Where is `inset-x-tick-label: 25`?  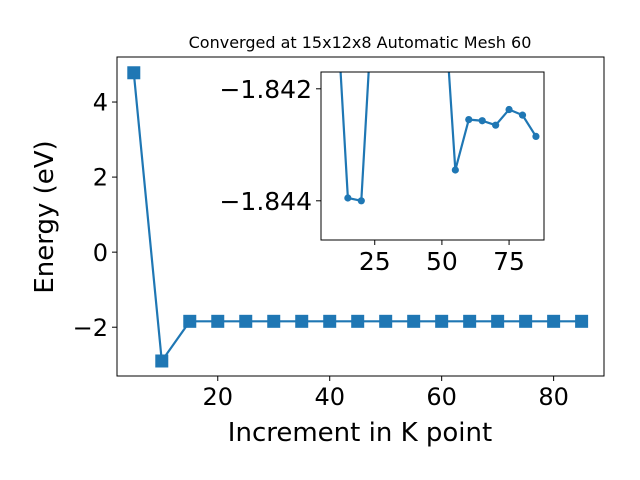 inset-x-tick-label: 25 is located at coordinates (375, 261).